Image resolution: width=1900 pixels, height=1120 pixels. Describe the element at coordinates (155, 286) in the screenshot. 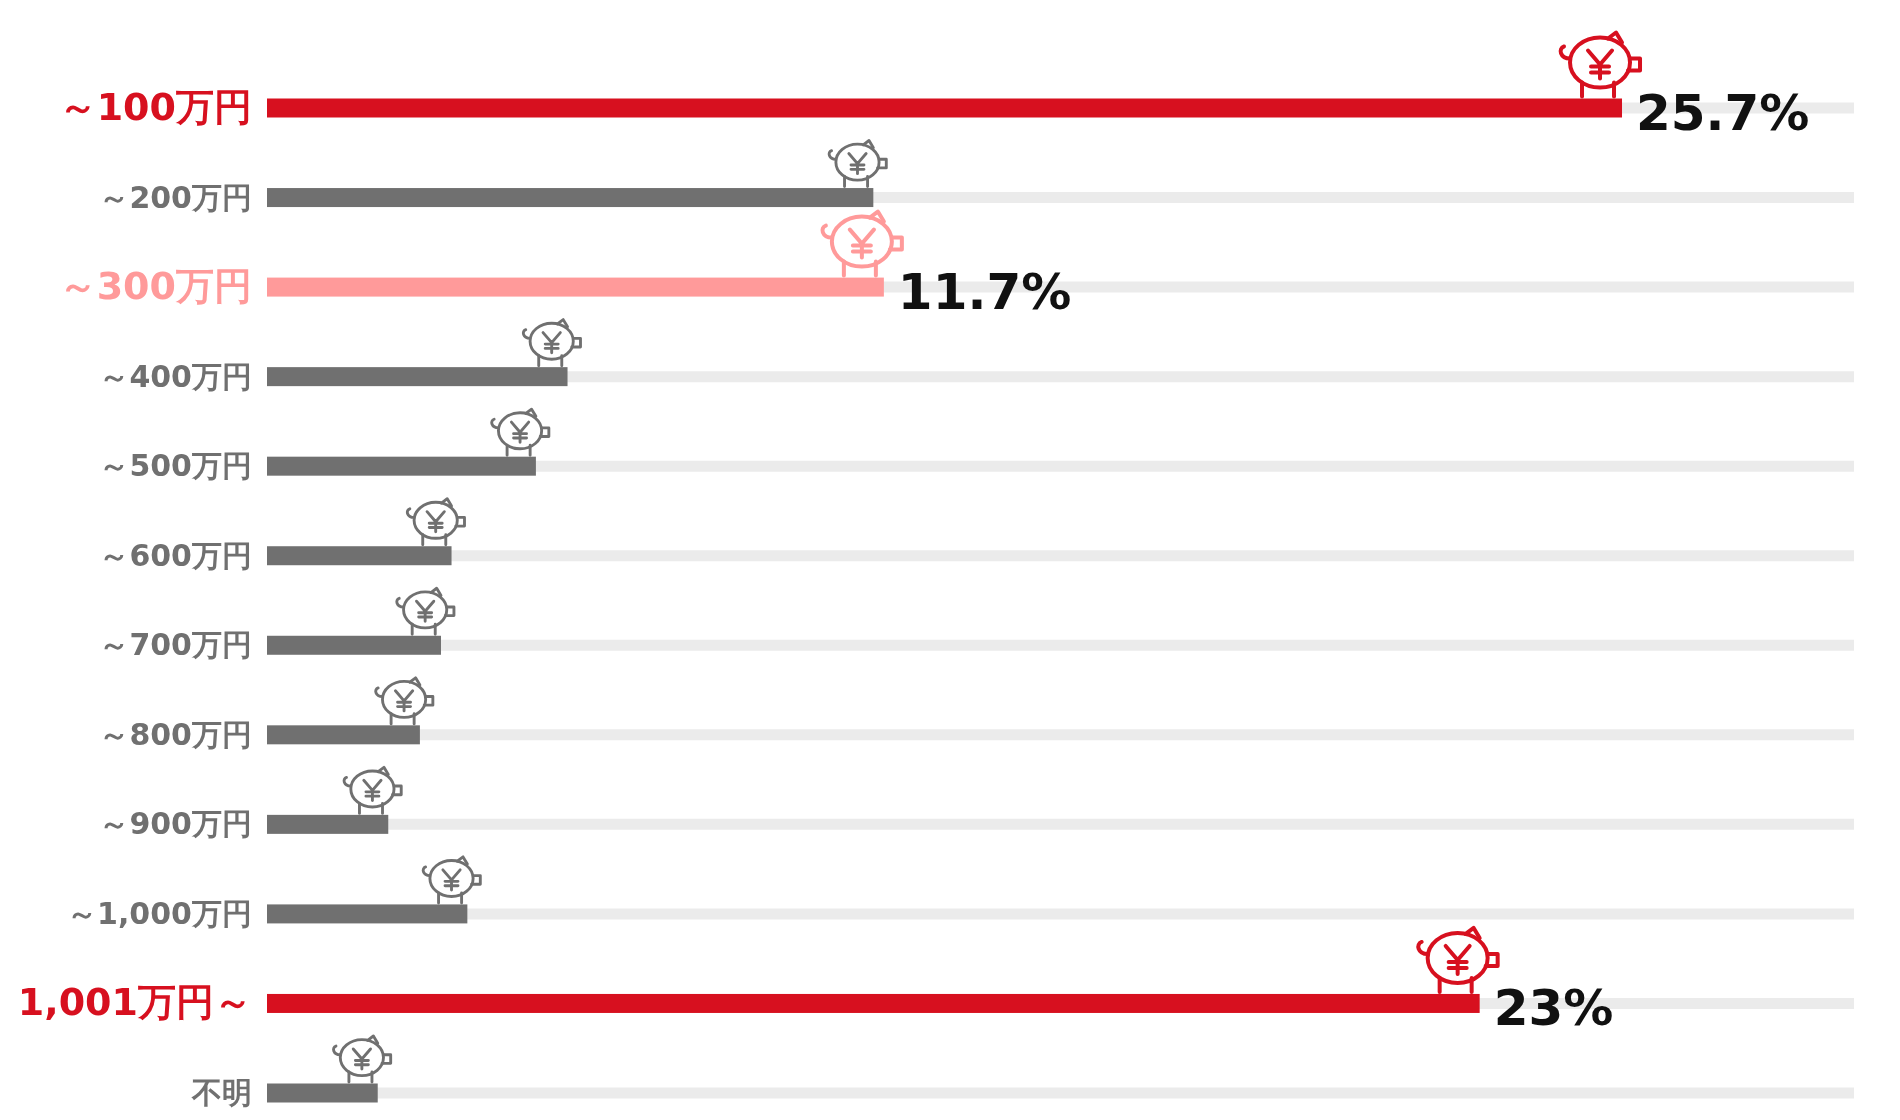

I see `y-tick-label: ～300万円` at that location.